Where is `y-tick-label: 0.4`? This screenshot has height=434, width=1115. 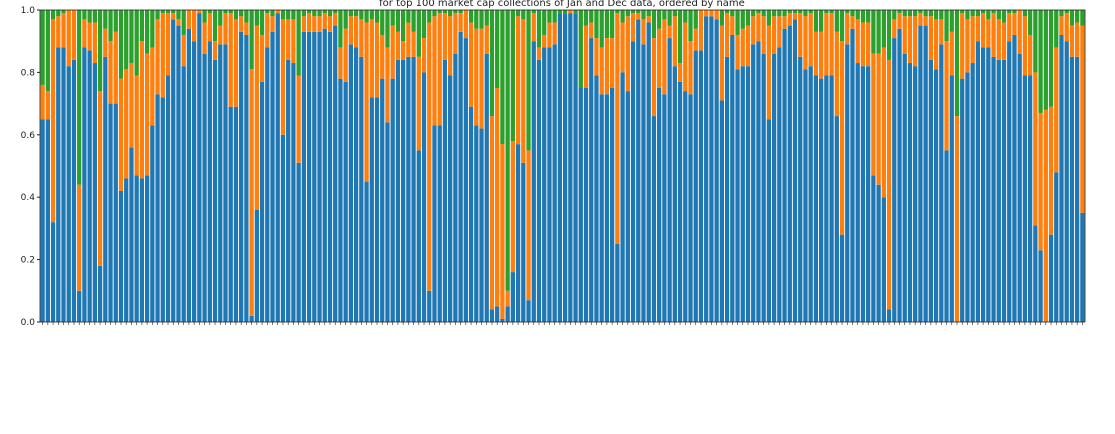
y-tick-label: 0.4 is located at coordinates (28, 198).